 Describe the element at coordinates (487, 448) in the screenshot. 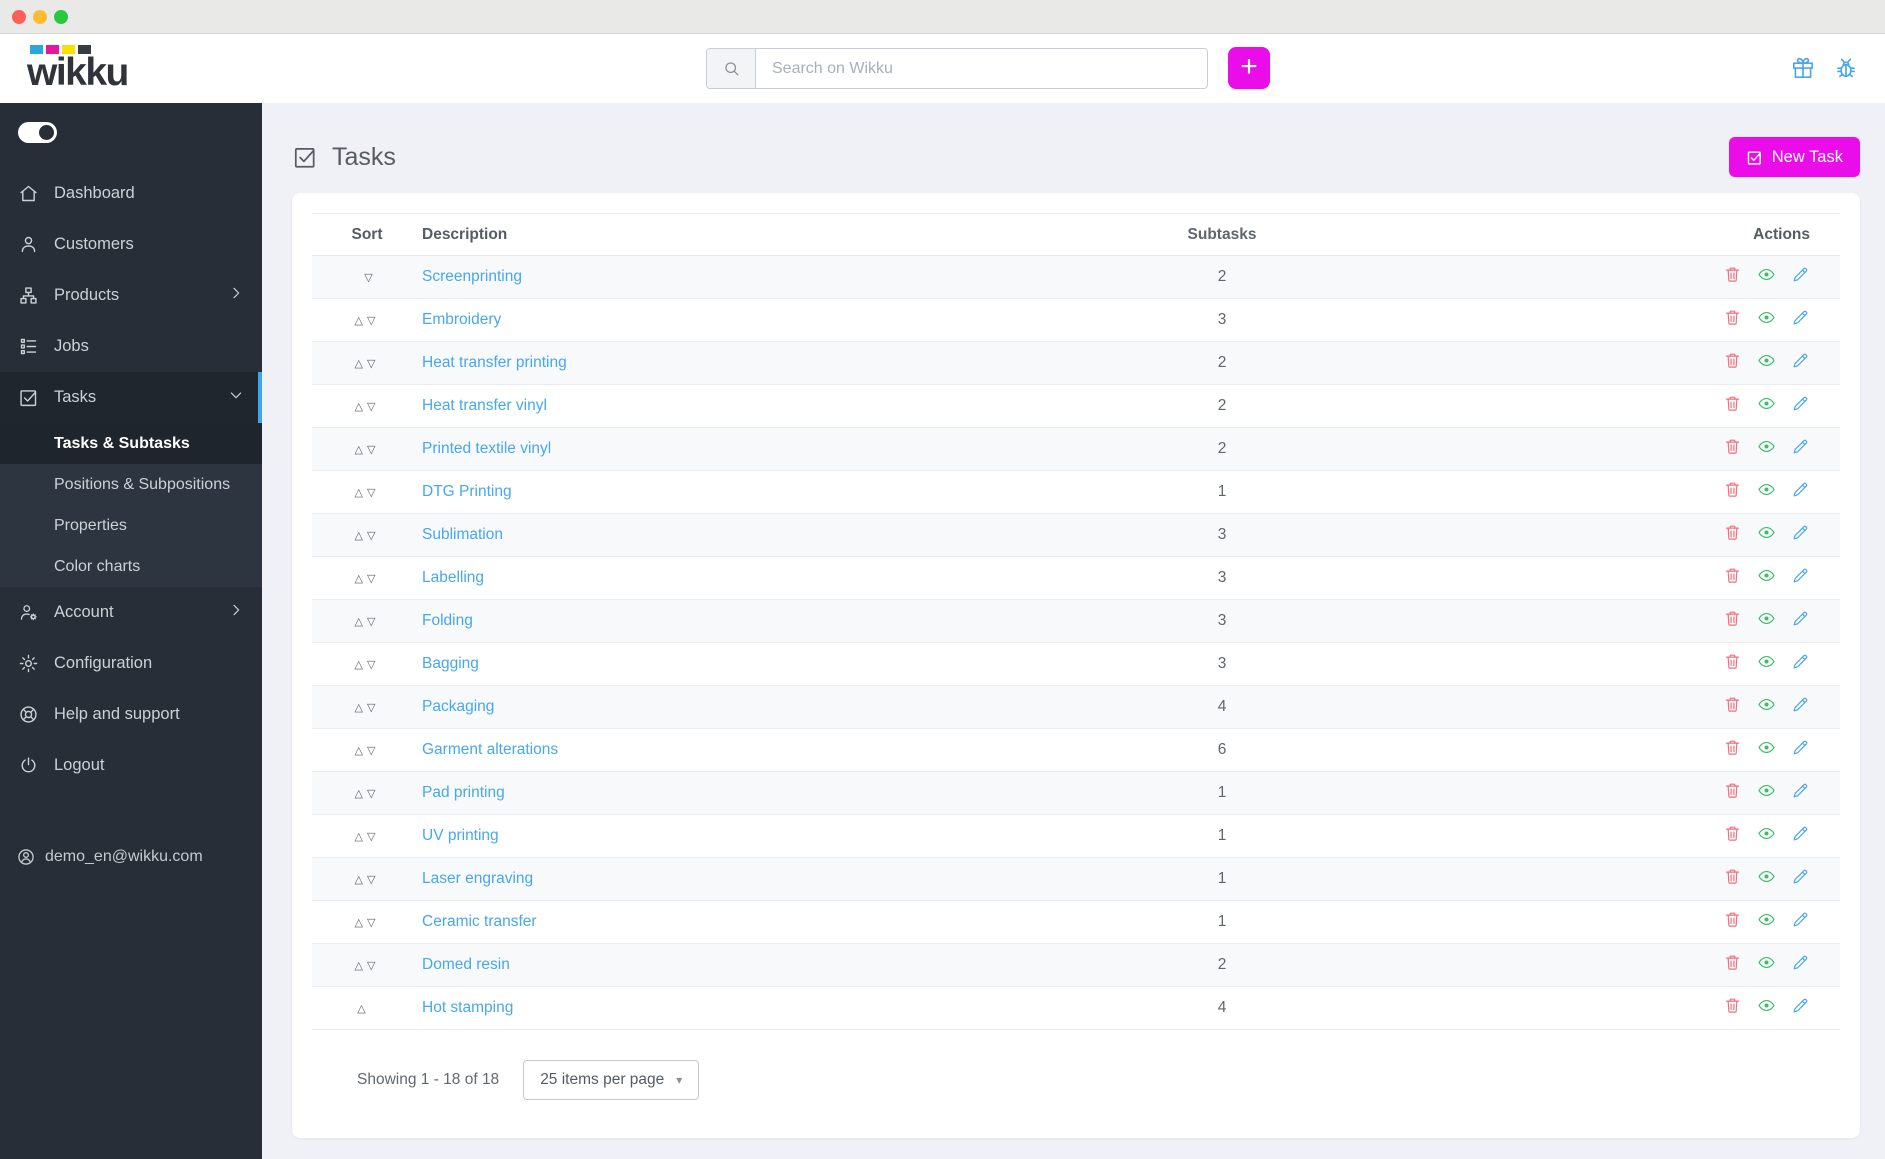

I see `task-link: Printed textile vinyl` at that location.